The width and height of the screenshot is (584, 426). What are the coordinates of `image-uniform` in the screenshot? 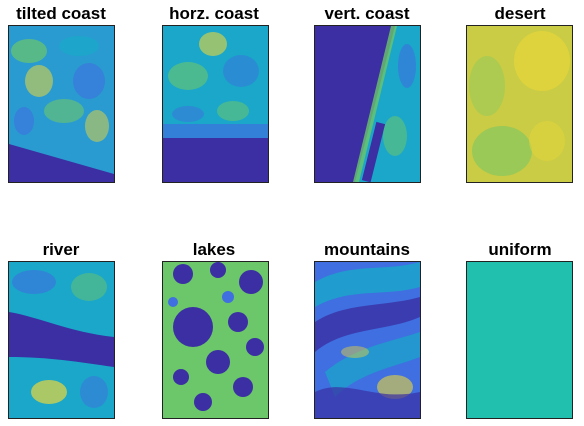 It's located at (519, 340).